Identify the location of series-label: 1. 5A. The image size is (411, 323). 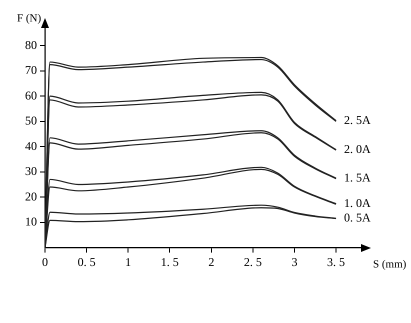
(358, 177).